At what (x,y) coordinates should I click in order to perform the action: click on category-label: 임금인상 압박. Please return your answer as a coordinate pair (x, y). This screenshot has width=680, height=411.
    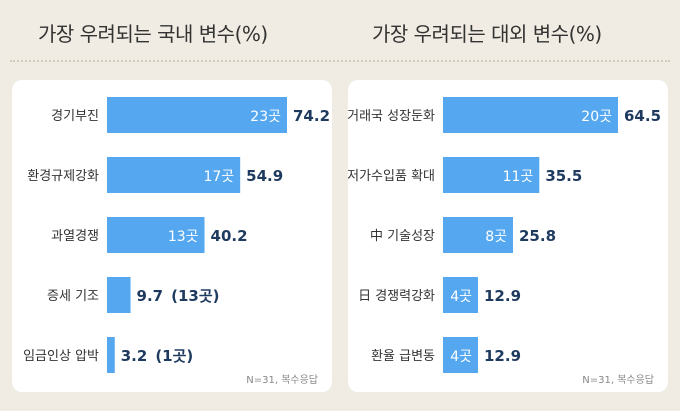
    Looking at the image, I should click on (61, 356).